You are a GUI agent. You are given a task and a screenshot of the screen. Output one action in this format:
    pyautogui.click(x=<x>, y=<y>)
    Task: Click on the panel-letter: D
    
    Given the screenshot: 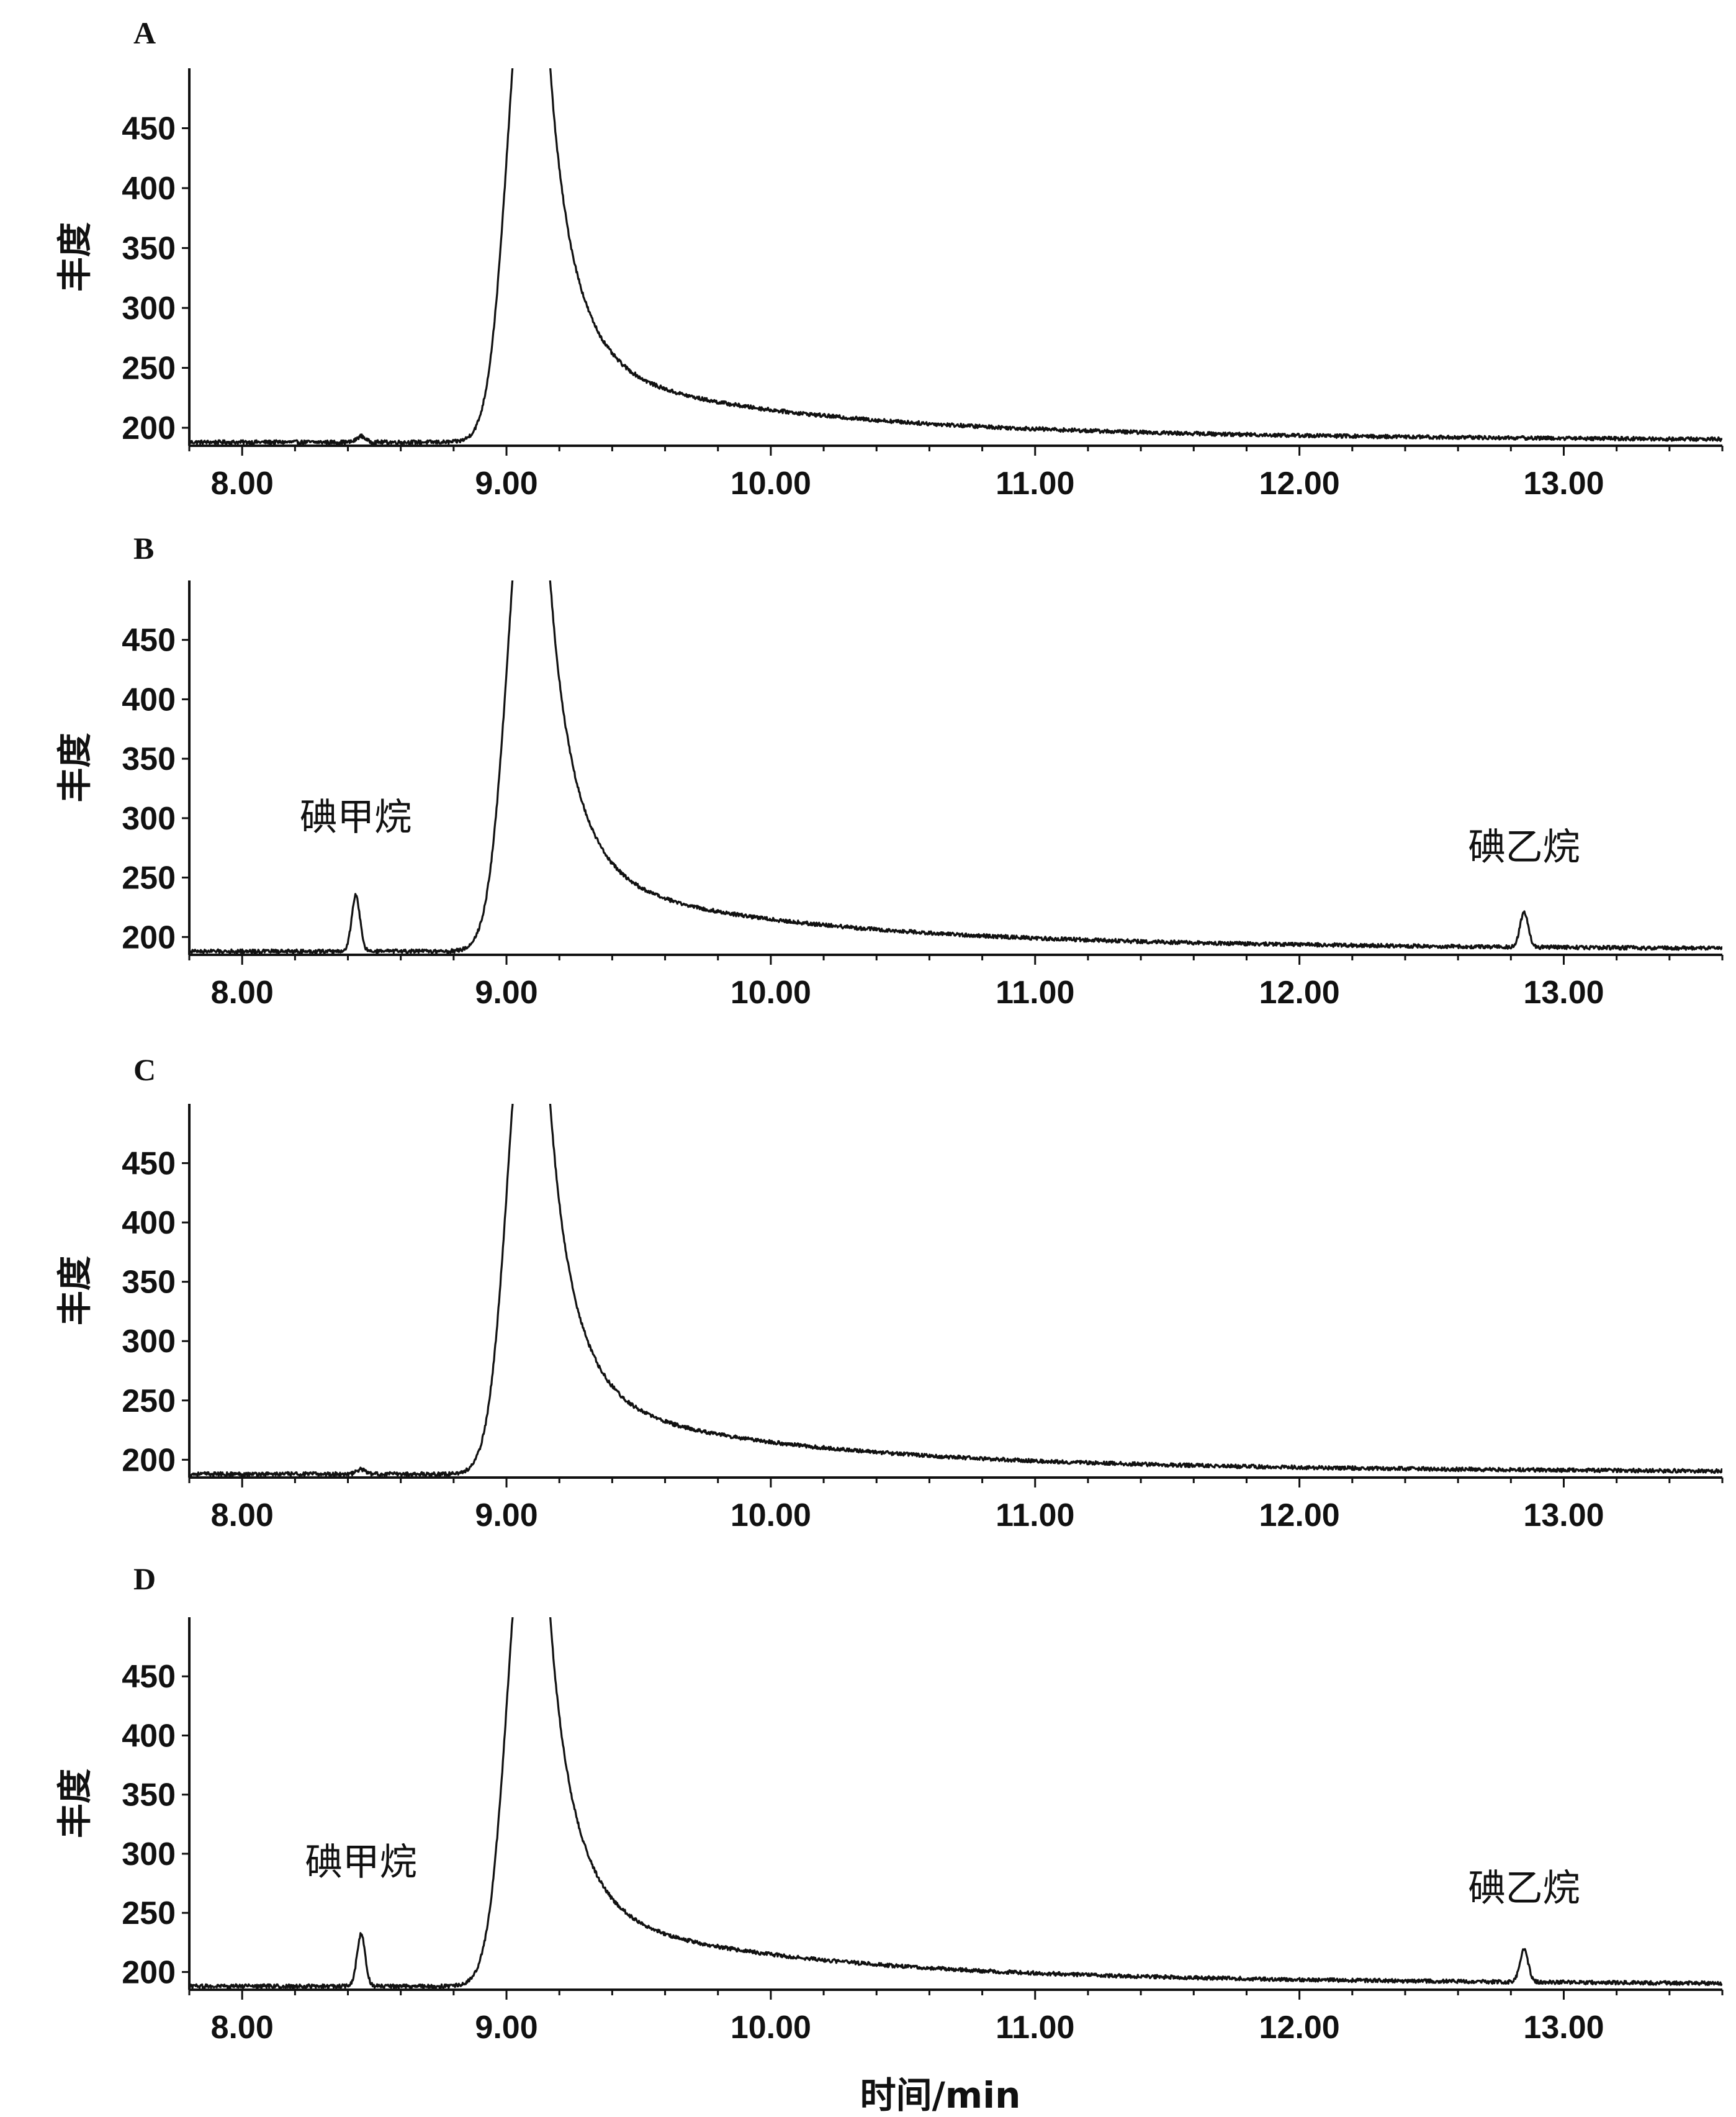 What is the action you would take?
    pyautogui.click(x=144, y=1579)
    